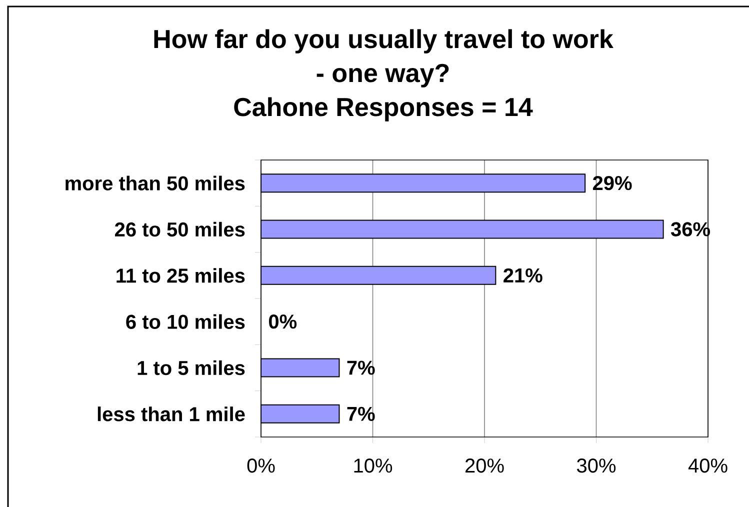 This screenshot has width=749, height=507. What do you see at coordinates (612, 183) in the screenshot?
I see `data-label: 29%` at bounding box center [612, 183].